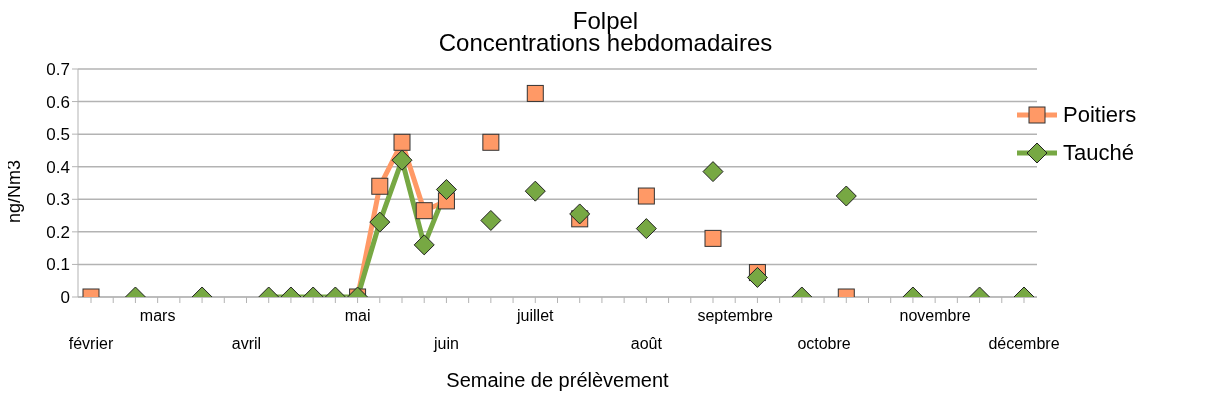  I want to click on x-tick-label: août, so click(646, 343).